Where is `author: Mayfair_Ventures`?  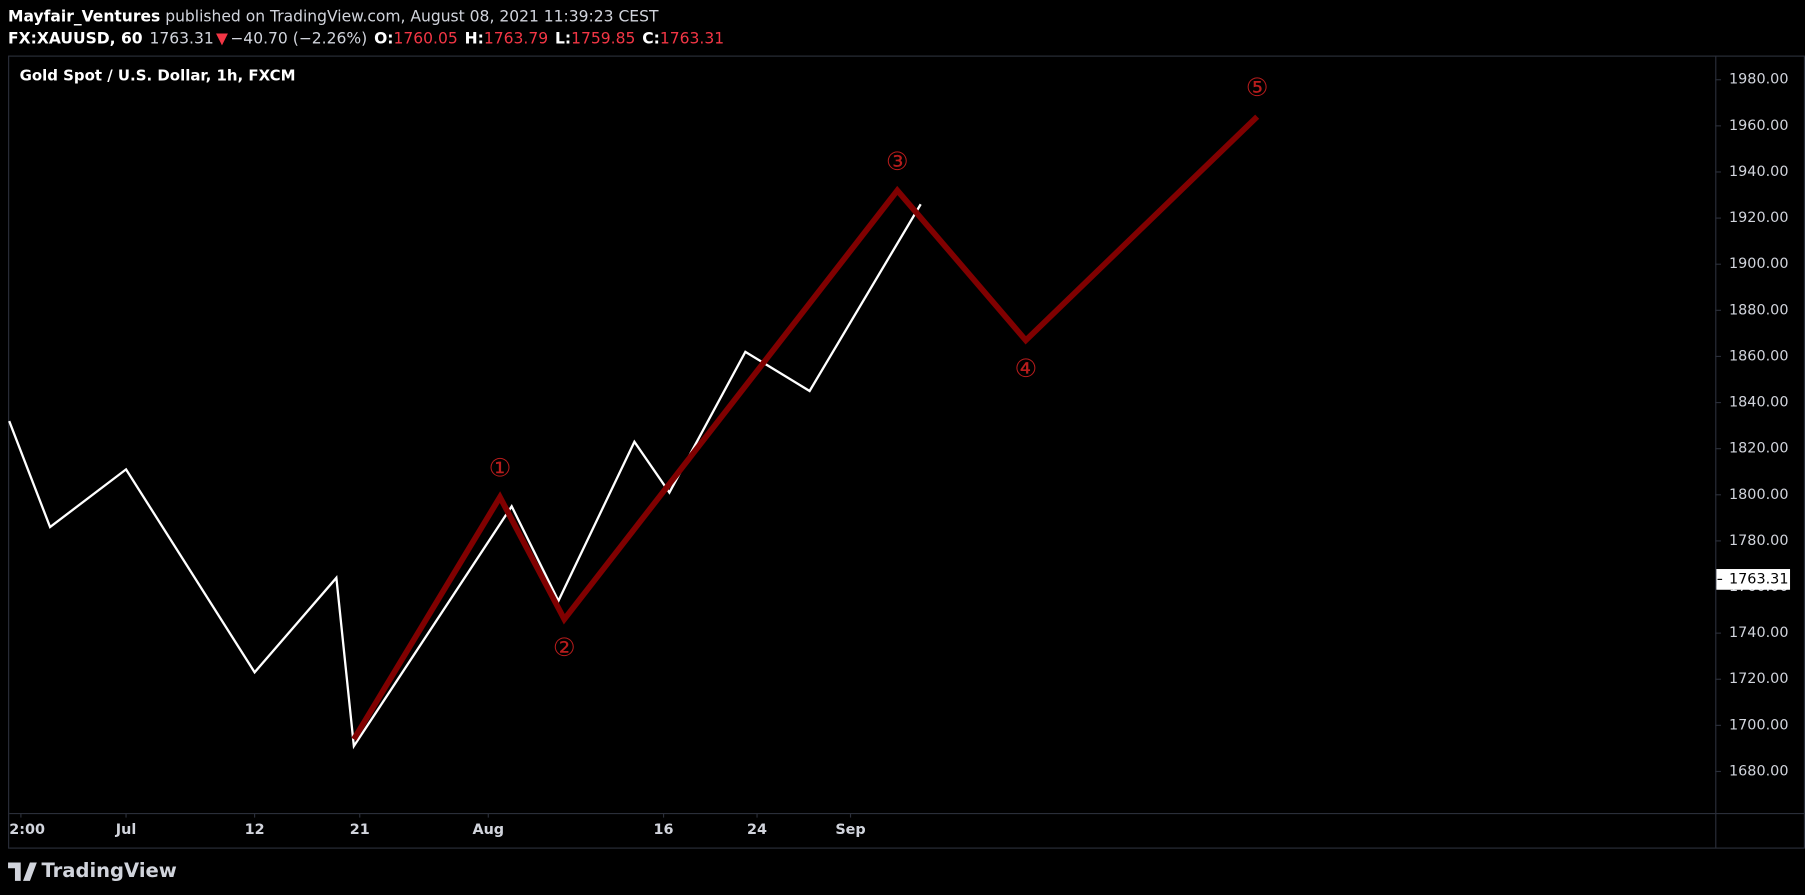 author: Mayfair_Ventures is located at coordinates (84, 16).